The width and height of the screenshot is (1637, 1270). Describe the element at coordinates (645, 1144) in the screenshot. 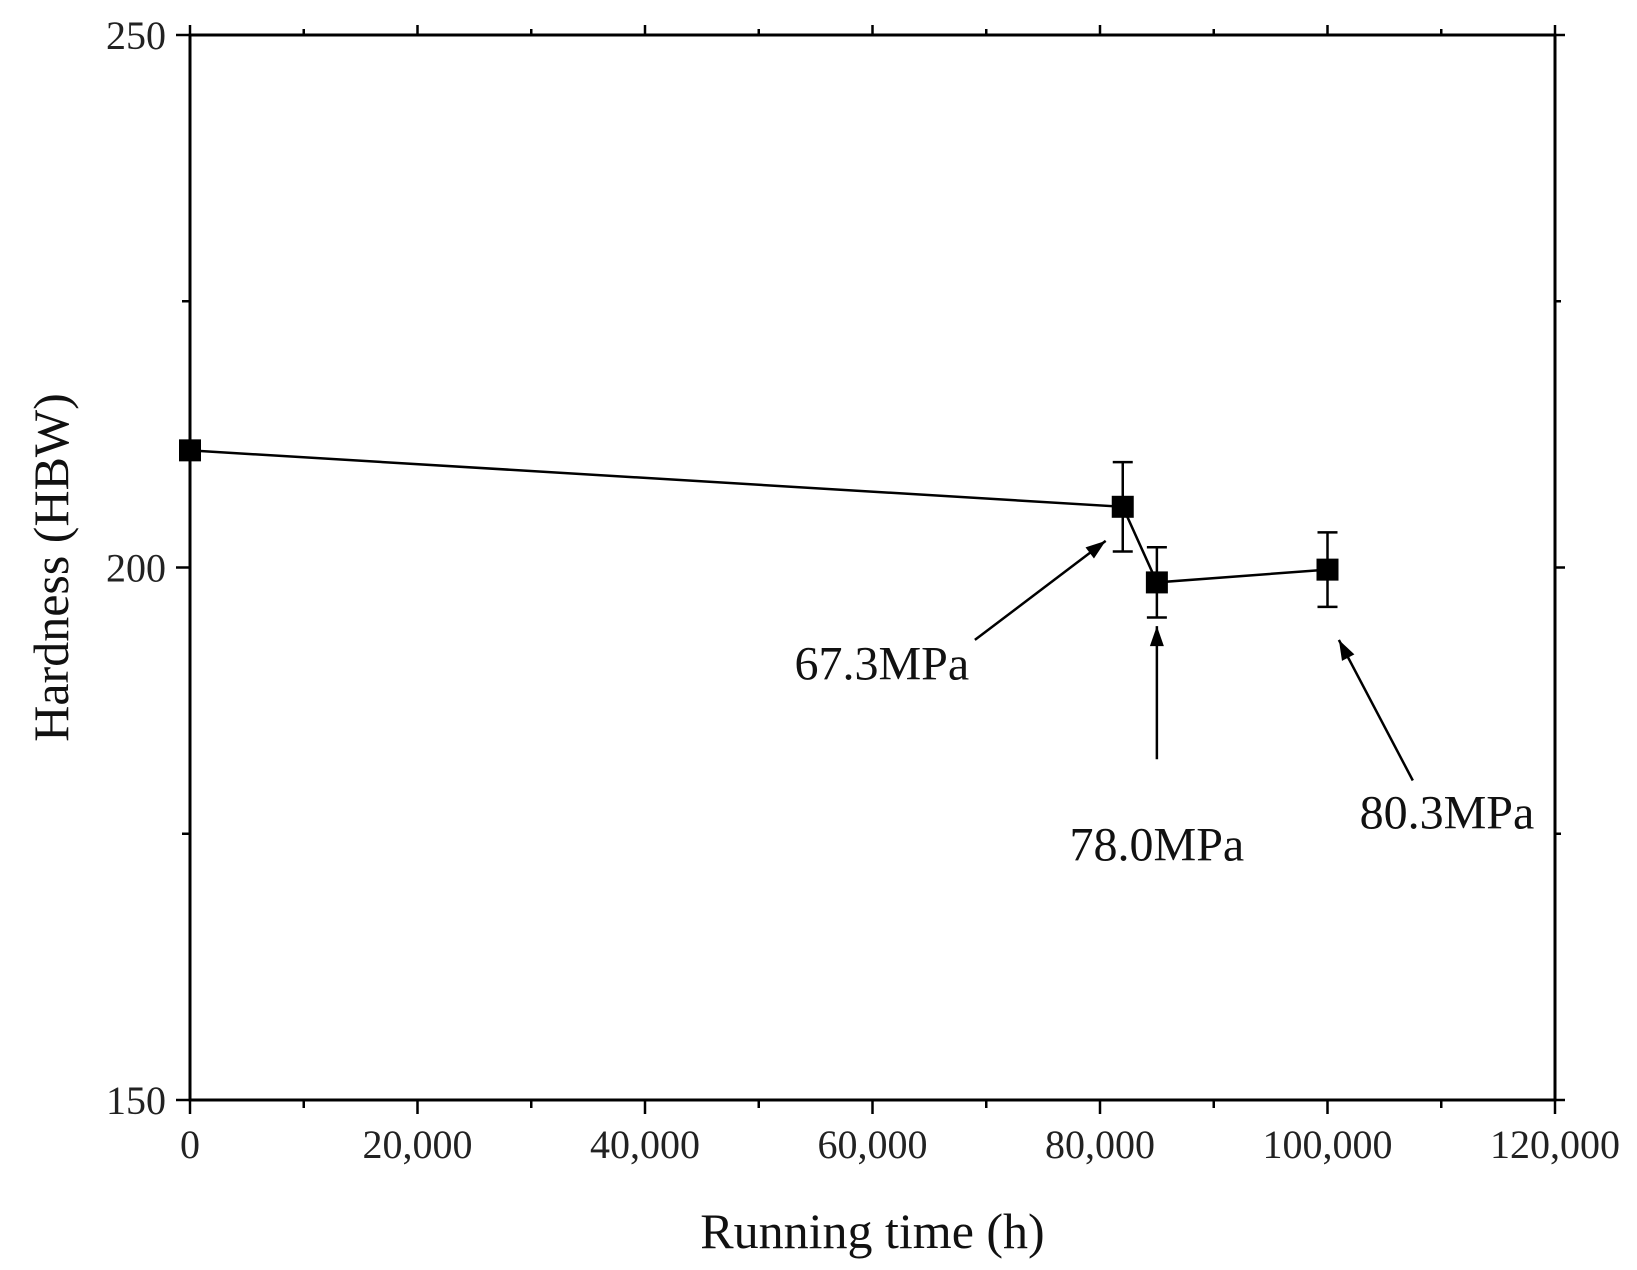

I see `x-tick-label: 40,000` at that location.